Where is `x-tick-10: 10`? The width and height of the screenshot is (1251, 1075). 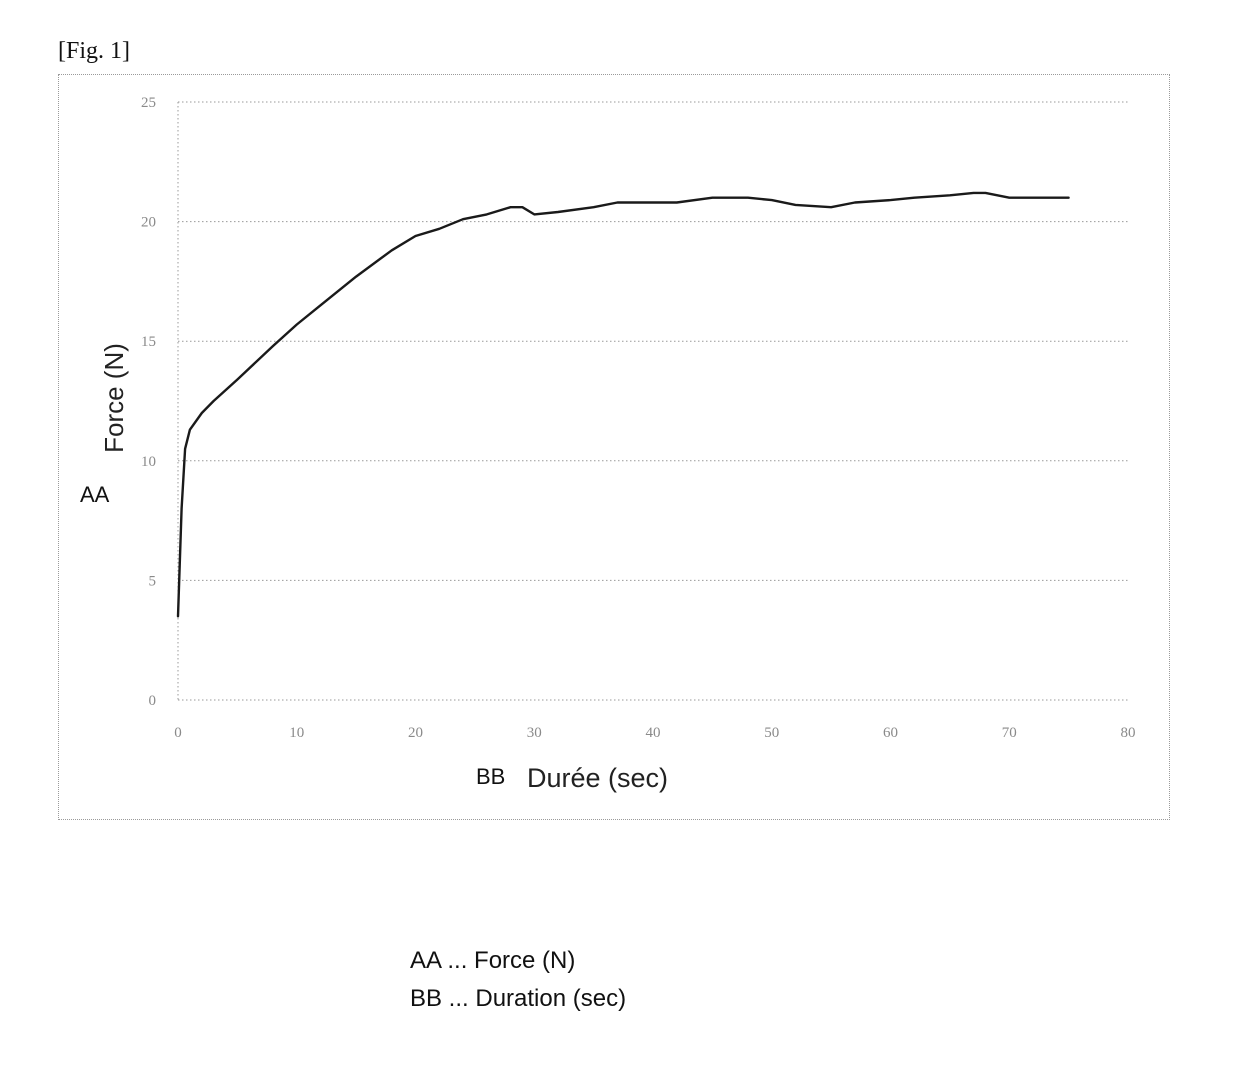 x-tick-10: 10 is located at coordinates (296, 733).